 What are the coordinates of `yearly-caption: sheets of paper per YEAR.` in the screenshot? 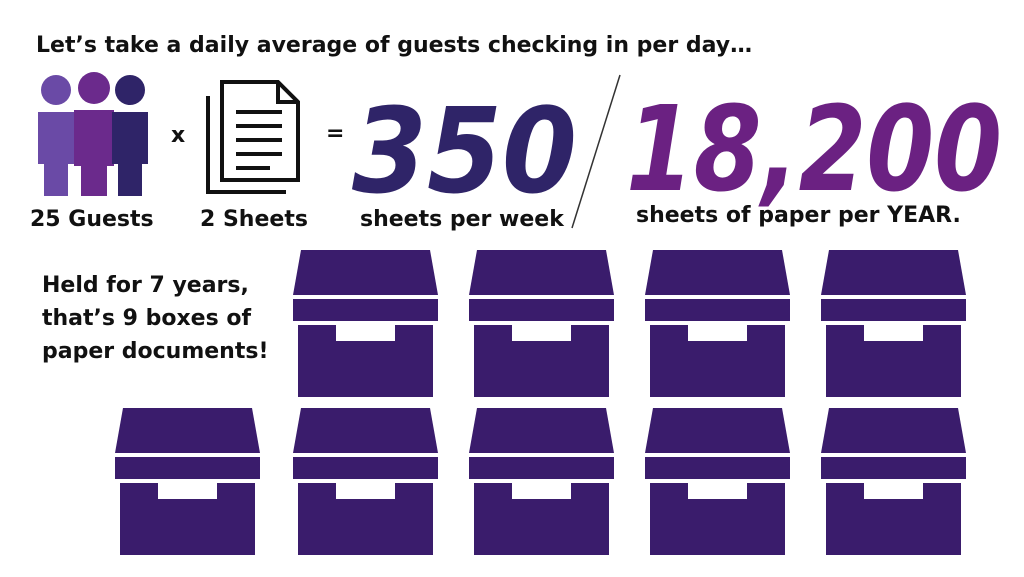 It's located at (798, 215).